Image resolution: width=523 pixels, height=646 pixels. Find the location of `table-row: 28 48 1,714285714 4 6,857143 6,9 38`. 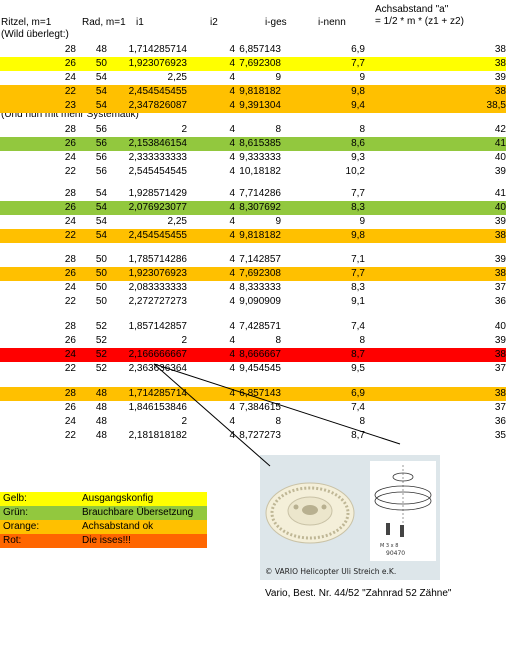

table-row: 28 48 1,714285714 4 6,857143 6,9 38 is located at coordinates (253, 50).